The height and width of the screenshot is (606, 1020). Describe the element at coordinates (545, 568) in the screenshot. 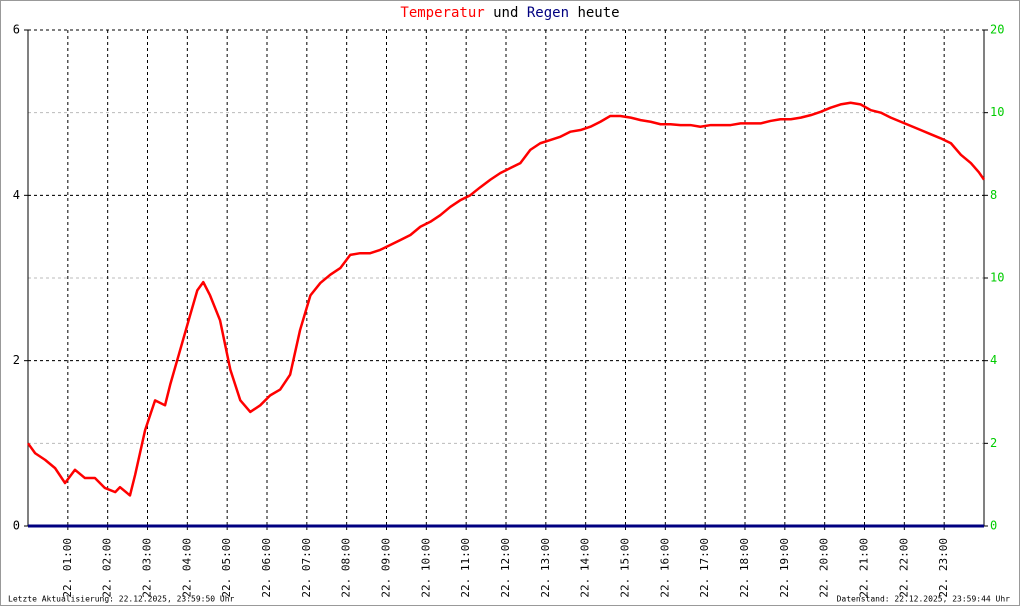

I see `x-tick-label: 22. 13:00` at that location.